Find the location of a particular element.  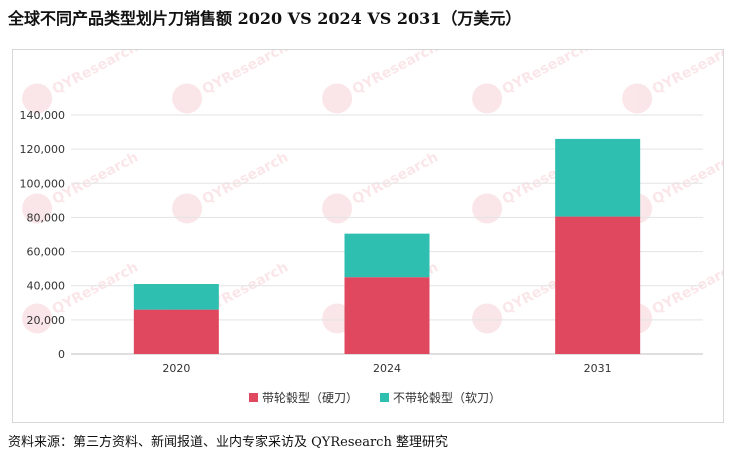

bar-2020-soft is located at coordinates (176, 297).